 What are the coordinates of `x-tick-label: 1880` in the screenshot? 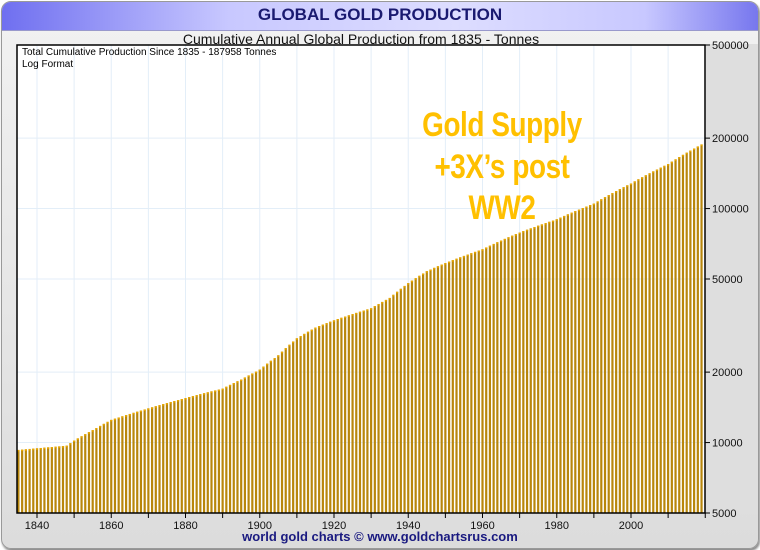 It's located at (185, 526).